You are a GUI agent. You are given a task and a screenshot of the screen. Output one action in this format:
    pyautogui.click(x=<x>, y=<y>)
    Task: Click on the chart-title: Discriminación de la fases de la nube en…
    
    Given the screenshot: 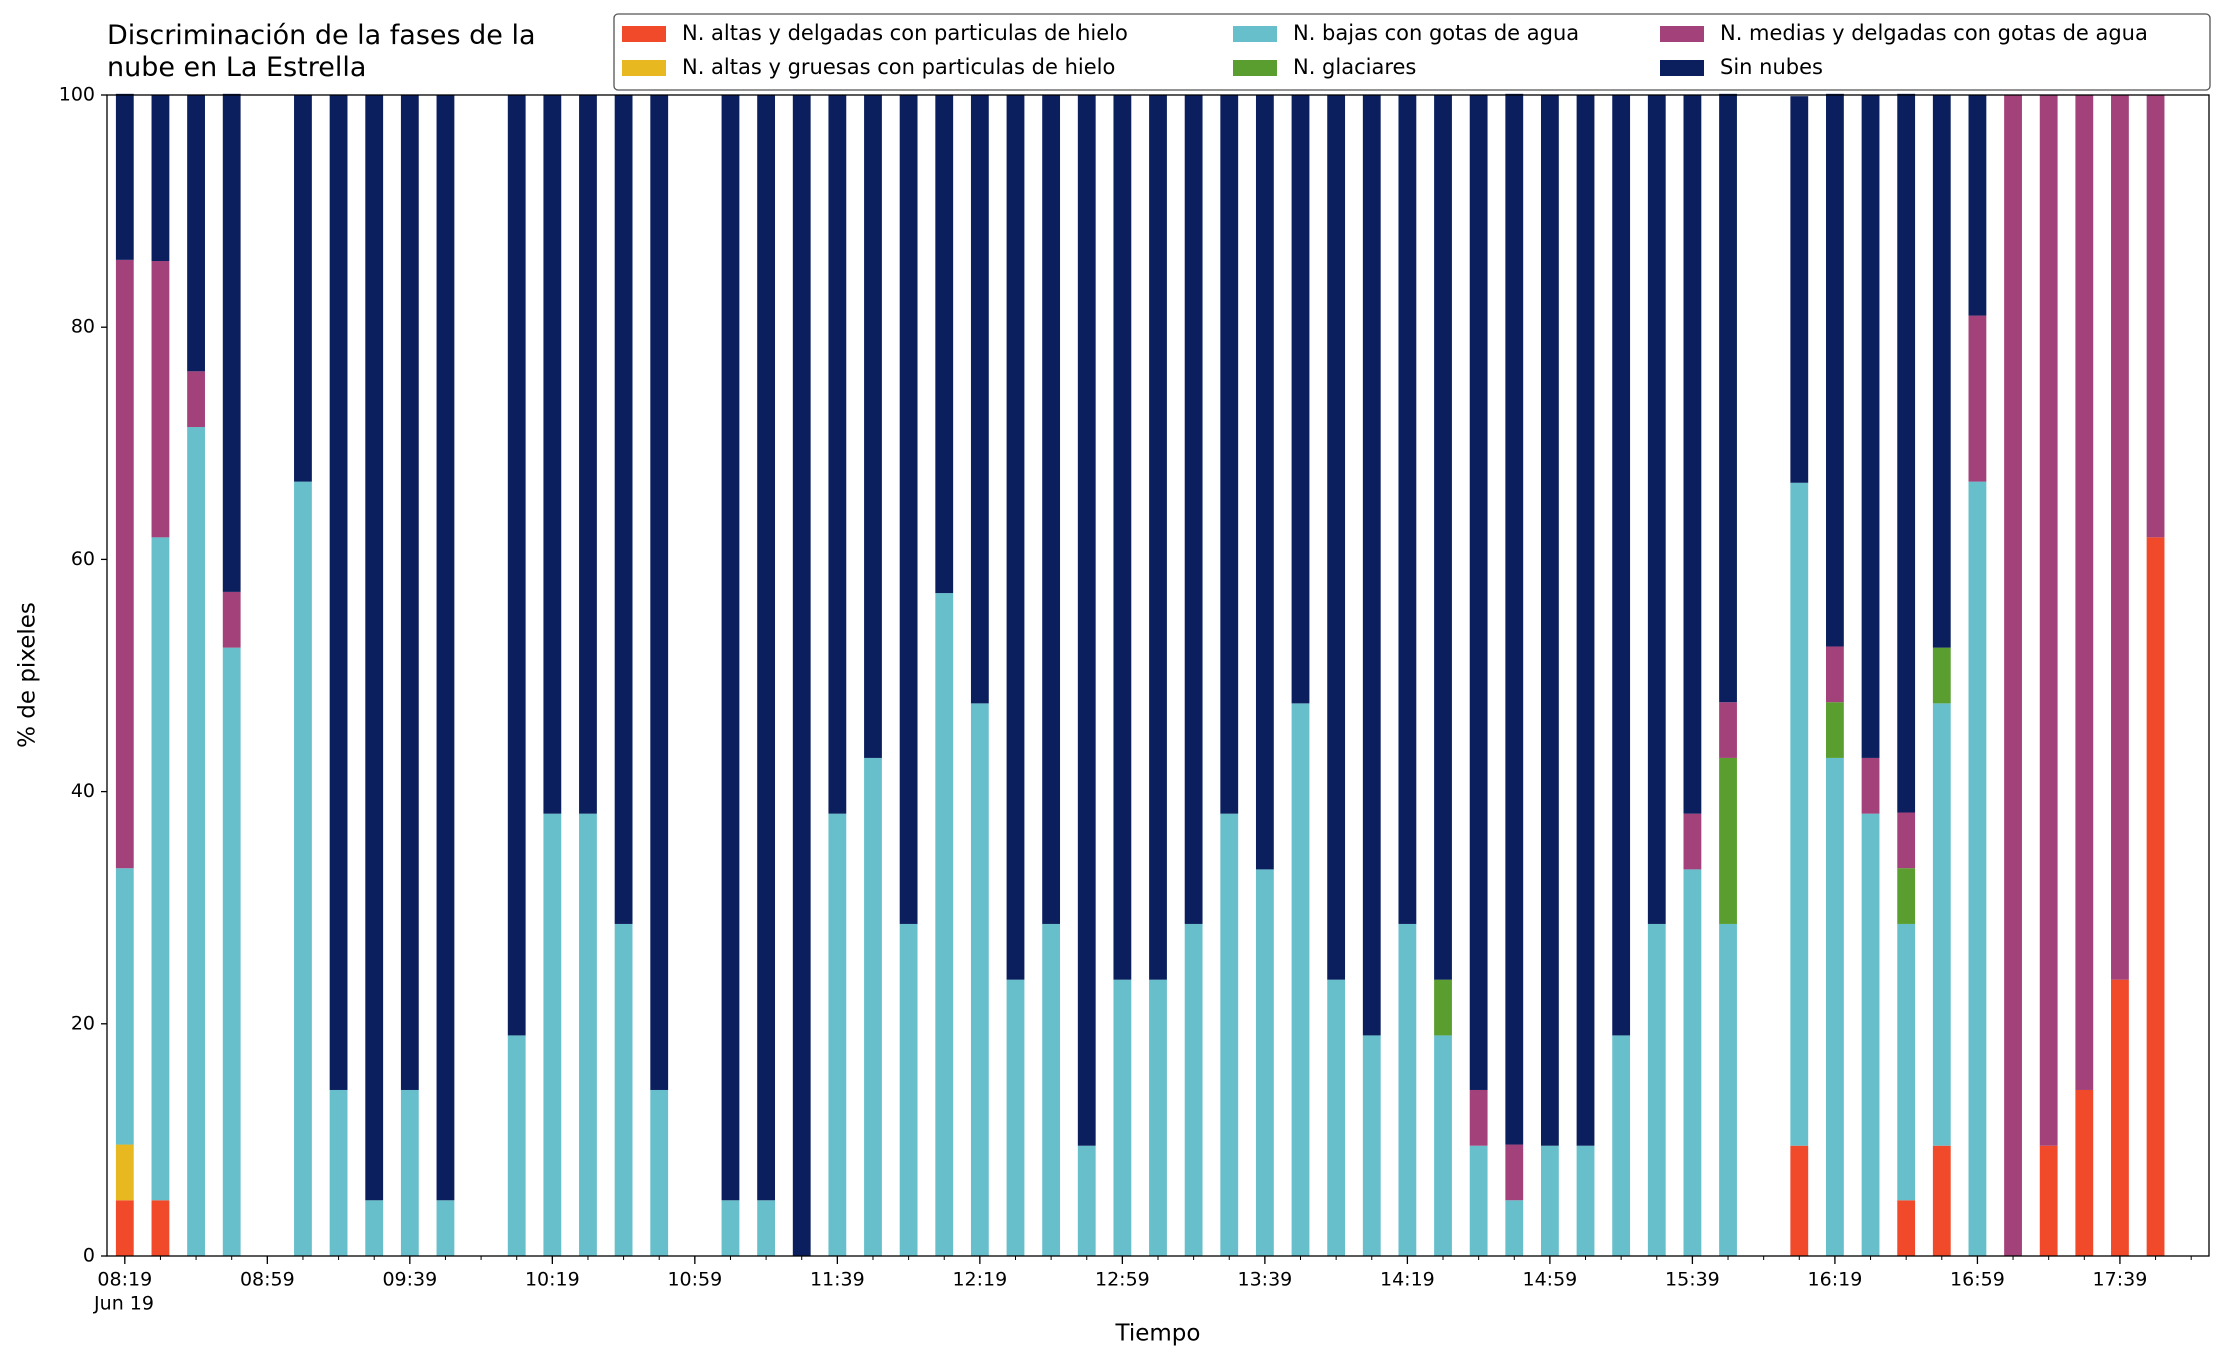 What is the action you would take?
    pyautogui.click(x=321, y=51)
    